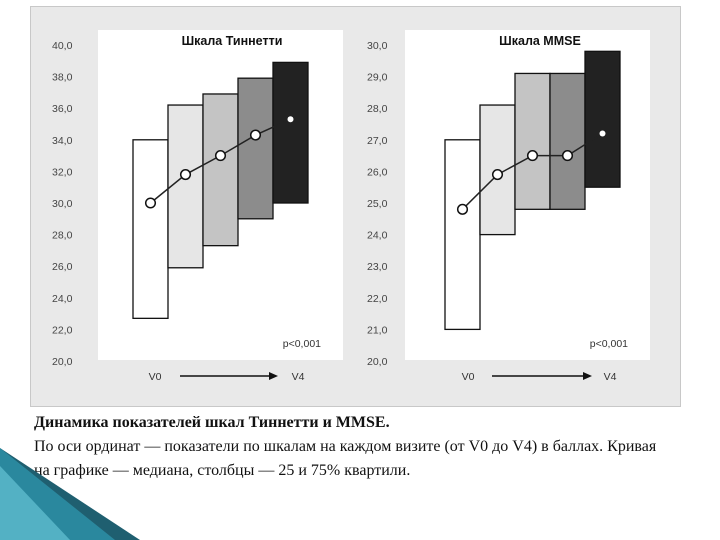 This screenshot has height=540, width=720. Describe the element at coordinates (62, 172) in the screenshot. I see `y-tick-label: 32,0` at that location.